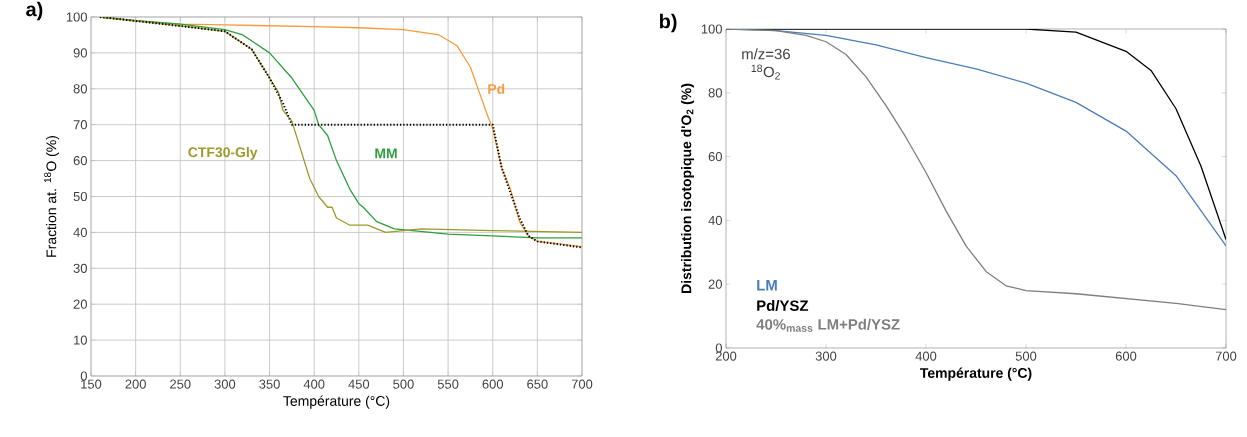 The height and width of the screenshot is (437, 1247). Describe the element at coordinates (783, 305) in the screenshot. I see `text: Pd/YSZ` at that location.